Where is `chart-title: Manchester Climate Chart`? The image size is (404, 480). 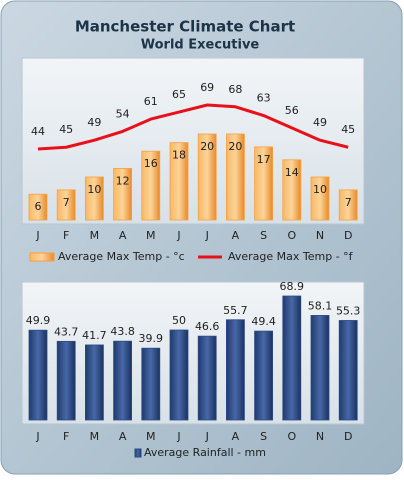
chart-title: Manchester Climate Chart is located at coordinates (185, 27).